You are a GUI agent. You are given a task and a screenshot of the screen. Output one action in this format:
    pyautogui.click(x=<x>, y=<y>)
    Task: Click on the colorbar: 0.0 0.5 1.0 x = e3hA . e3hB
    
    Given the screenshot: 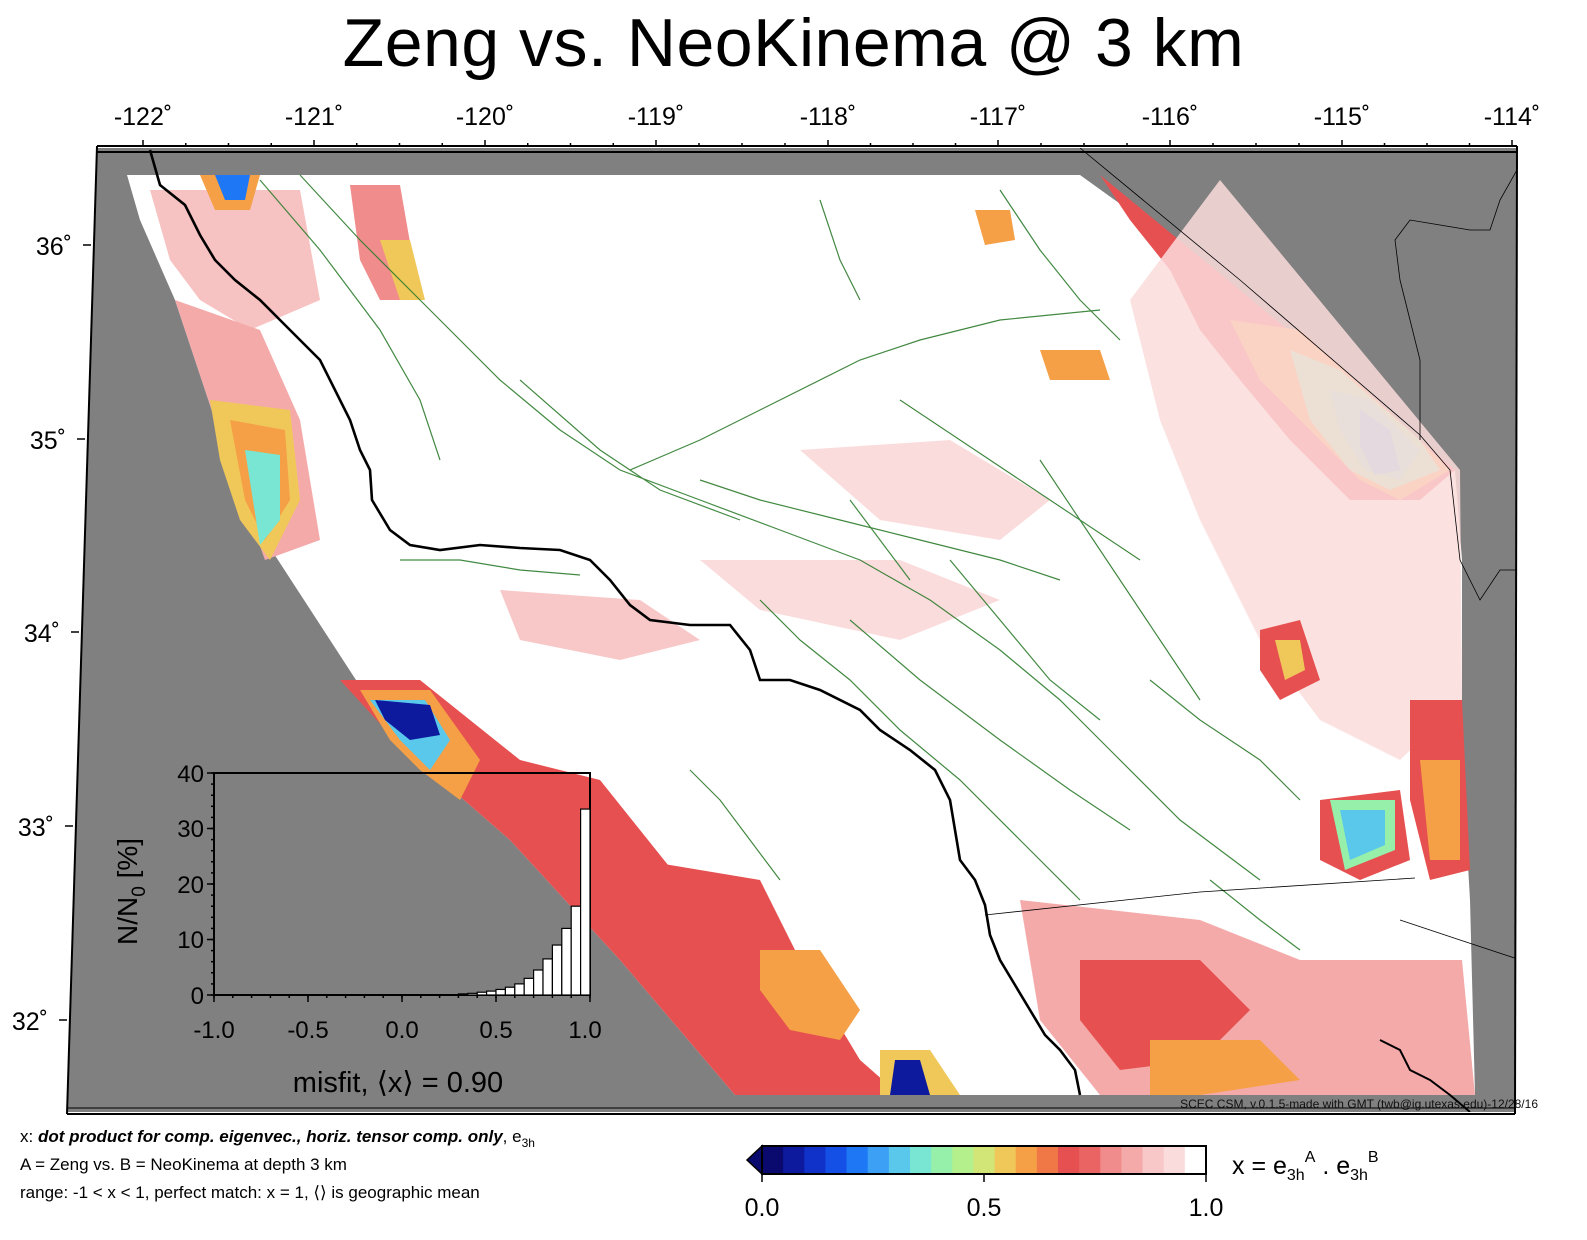 What is the action you would take?
    pyautogui.click(x=1062, y=1183)
    